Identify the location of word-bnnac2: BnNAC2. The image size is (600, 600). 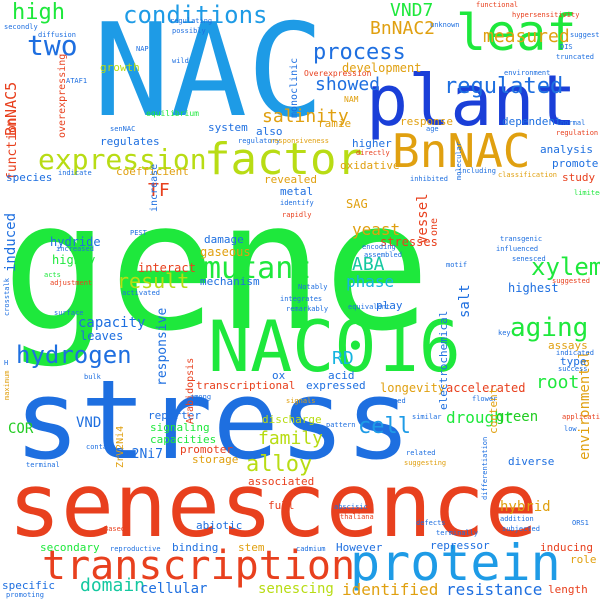
(403, 28).